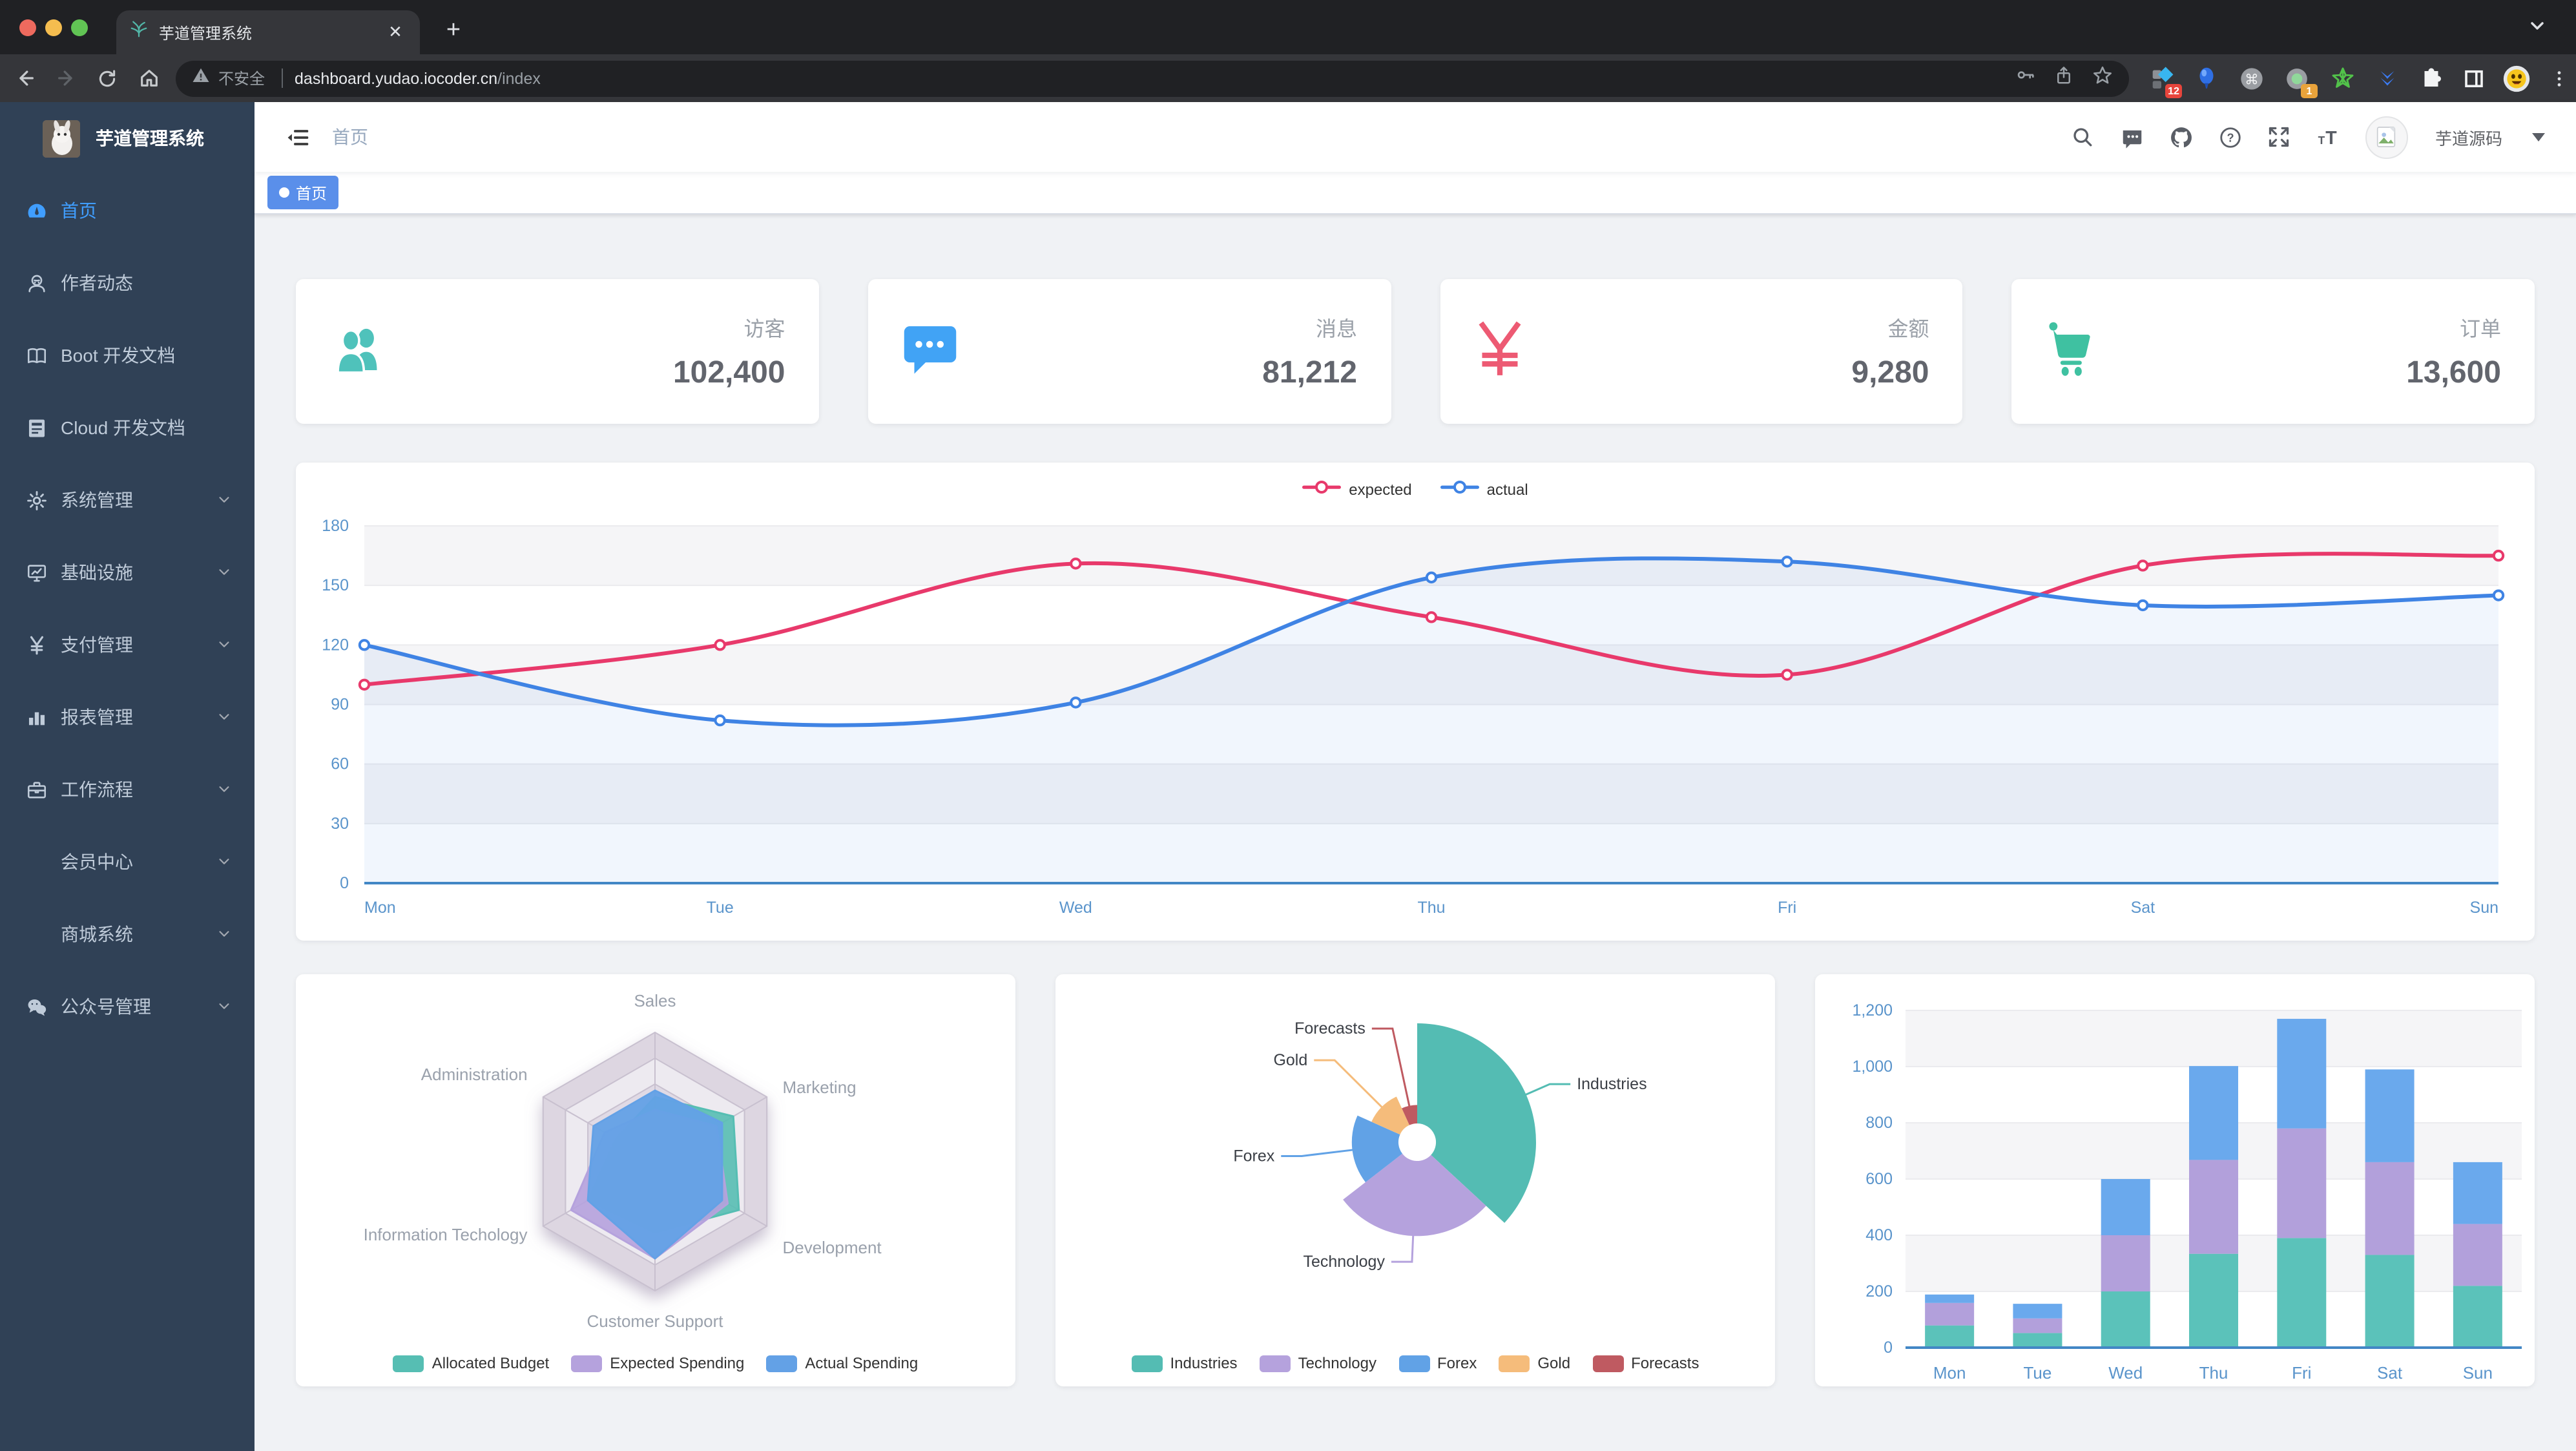 The height and width of the screenshot is (1451, 2576). What do you see at coordinates (655, 1321) in the screenshot?
I see `svg-text: Customer Support` at bounding box center [655, 1321].